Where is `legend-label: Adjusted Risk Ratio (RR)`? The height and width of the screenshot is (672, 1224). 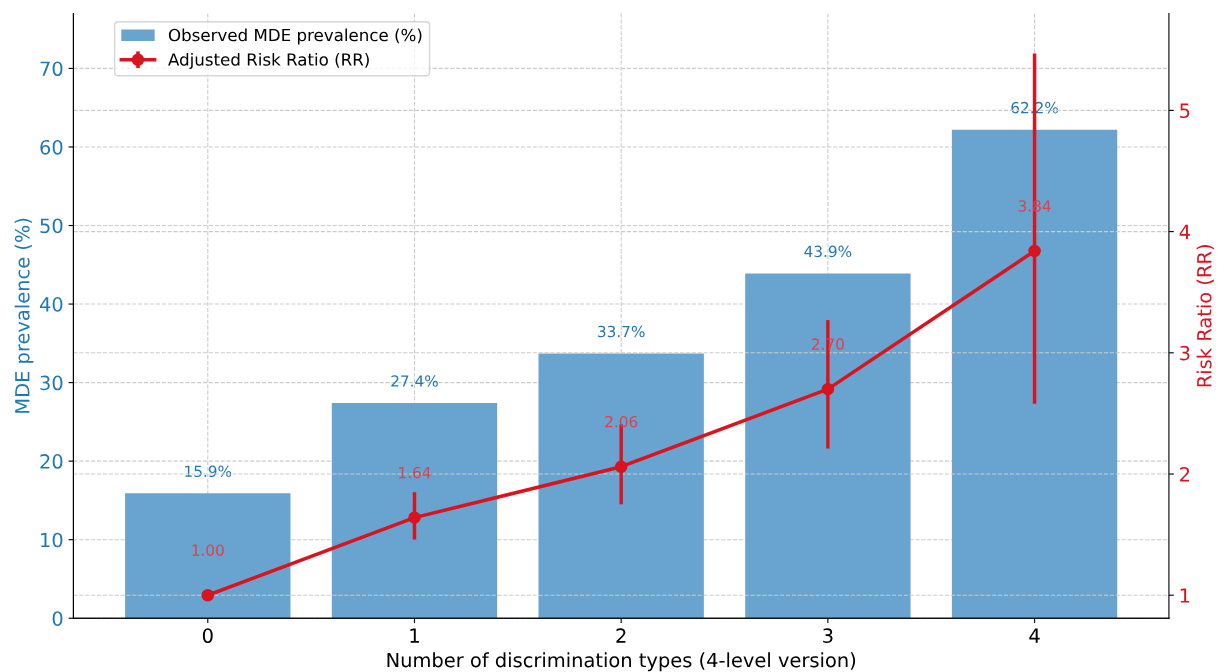
legend-label: Adjusted Risk Ratio (RR) is located at coordinates (268, 61).